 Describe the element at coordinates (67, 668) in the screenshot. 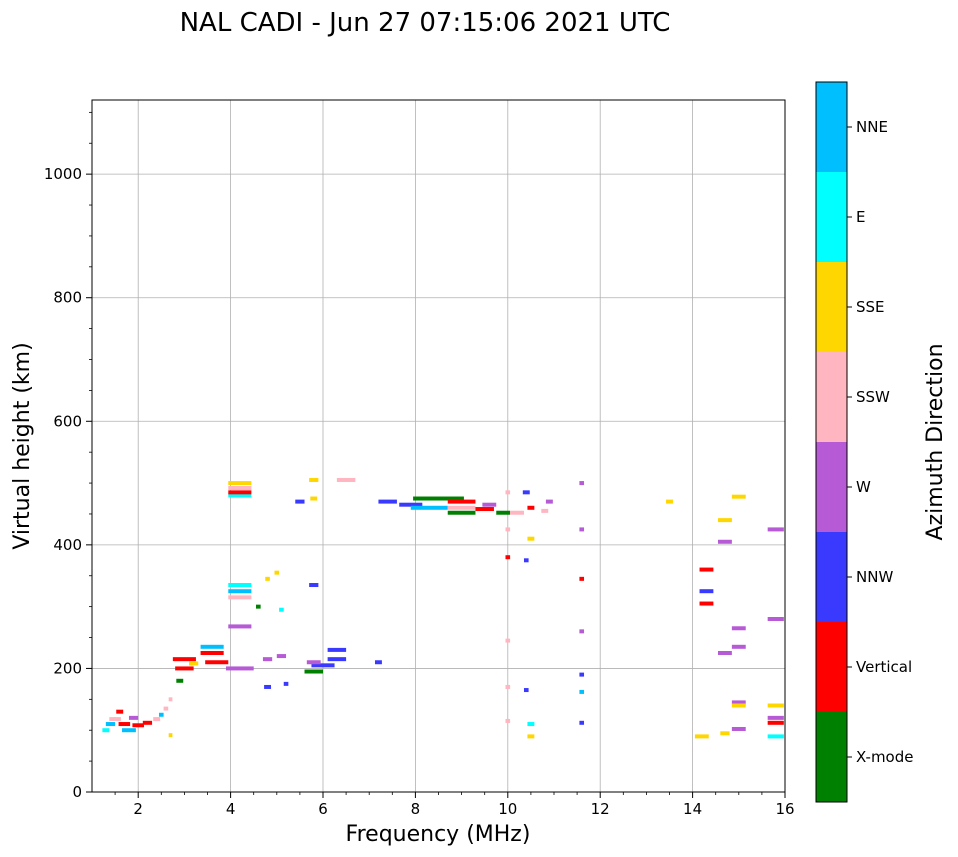

I see `y-tick-label: 200` at that location.